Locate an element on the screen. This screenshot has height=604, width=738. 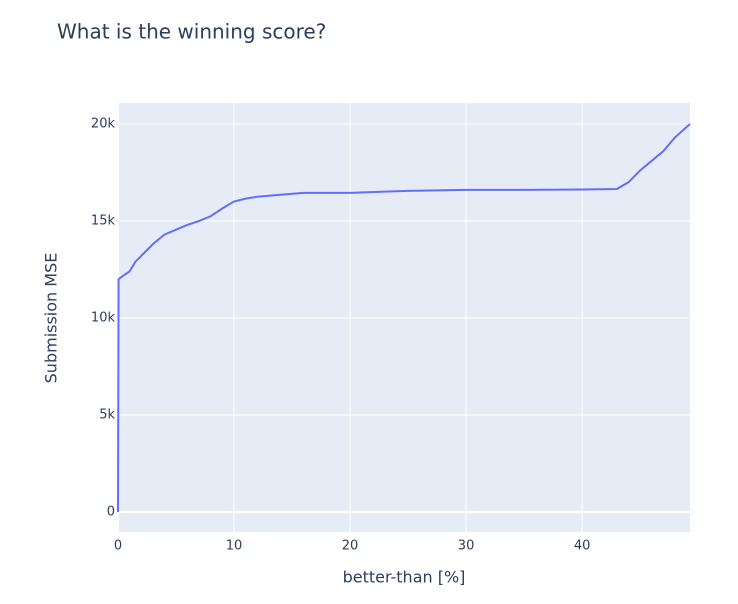
x-tick-label: 40 is located at coordinates (582, 546).